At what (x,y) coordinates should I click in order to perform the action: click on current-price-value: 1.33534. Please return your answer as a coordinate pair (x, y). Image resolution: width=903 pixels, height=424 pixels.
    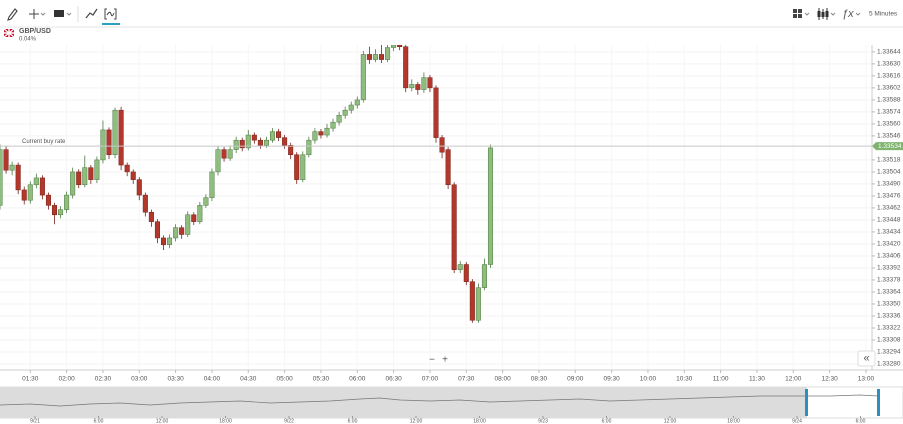
    Looking at the image, I should click on (890, 146).